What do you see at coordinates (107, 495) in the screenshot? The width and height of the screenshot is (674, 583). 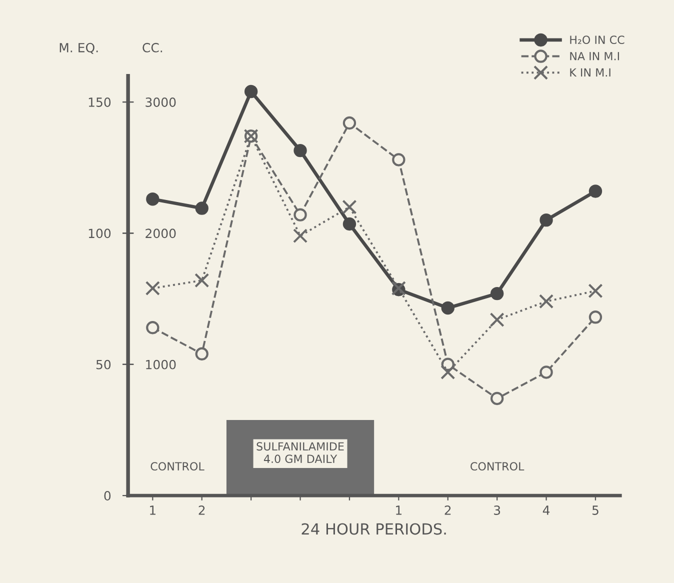 I see `y-tick-label: 0` at bounding box center [107, 495].